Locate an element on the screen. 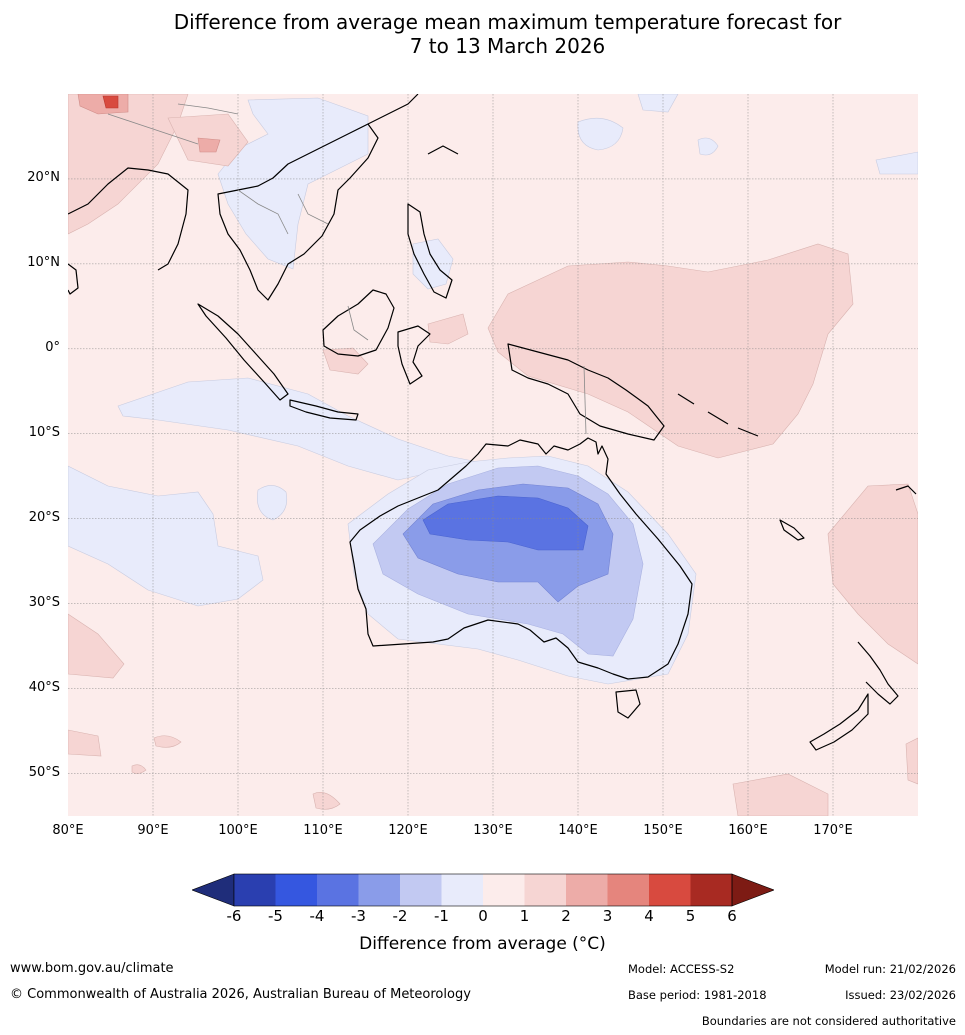  anomaly-east-nz-warm is located at coordinates (911, 761).